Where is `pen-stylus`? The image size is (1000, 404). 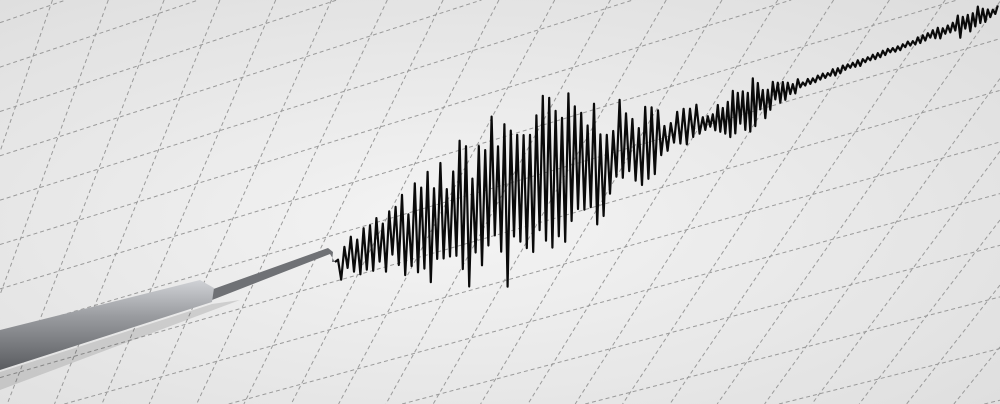 pen-stylus is located at coordinates (167, 319).